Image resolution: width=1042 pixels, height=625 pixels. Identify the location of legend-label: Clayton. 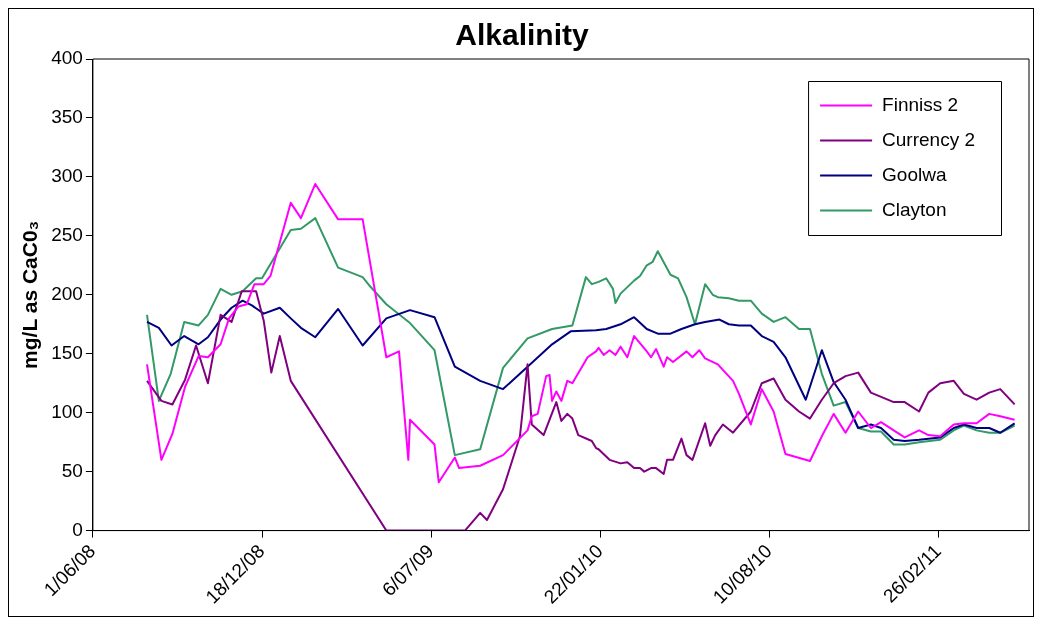
(914, 209).